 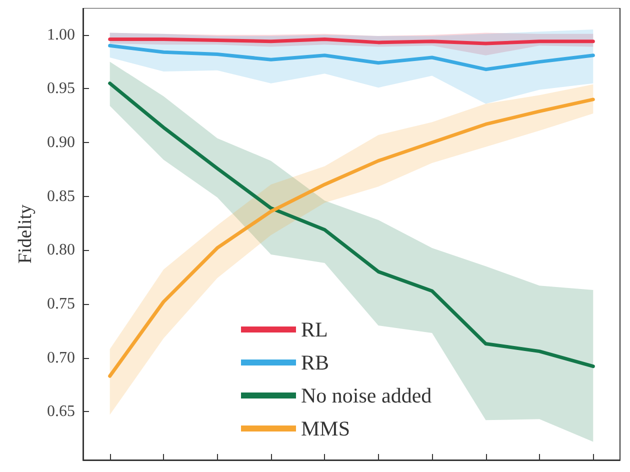 I want to click on y-tick-label: 0.95, so click(x=61, y=89).